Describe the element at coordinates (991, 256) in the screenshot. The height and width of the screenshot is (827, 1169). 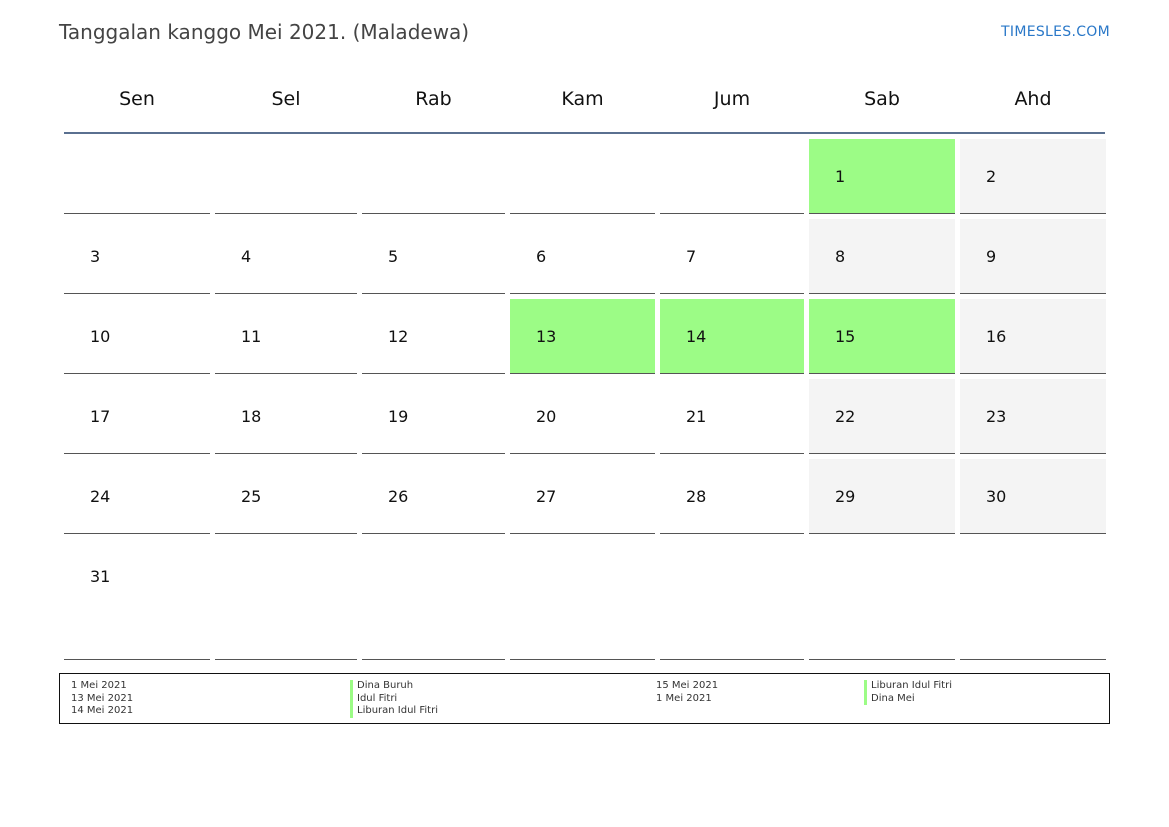
I see `day-number: 9` at that location.